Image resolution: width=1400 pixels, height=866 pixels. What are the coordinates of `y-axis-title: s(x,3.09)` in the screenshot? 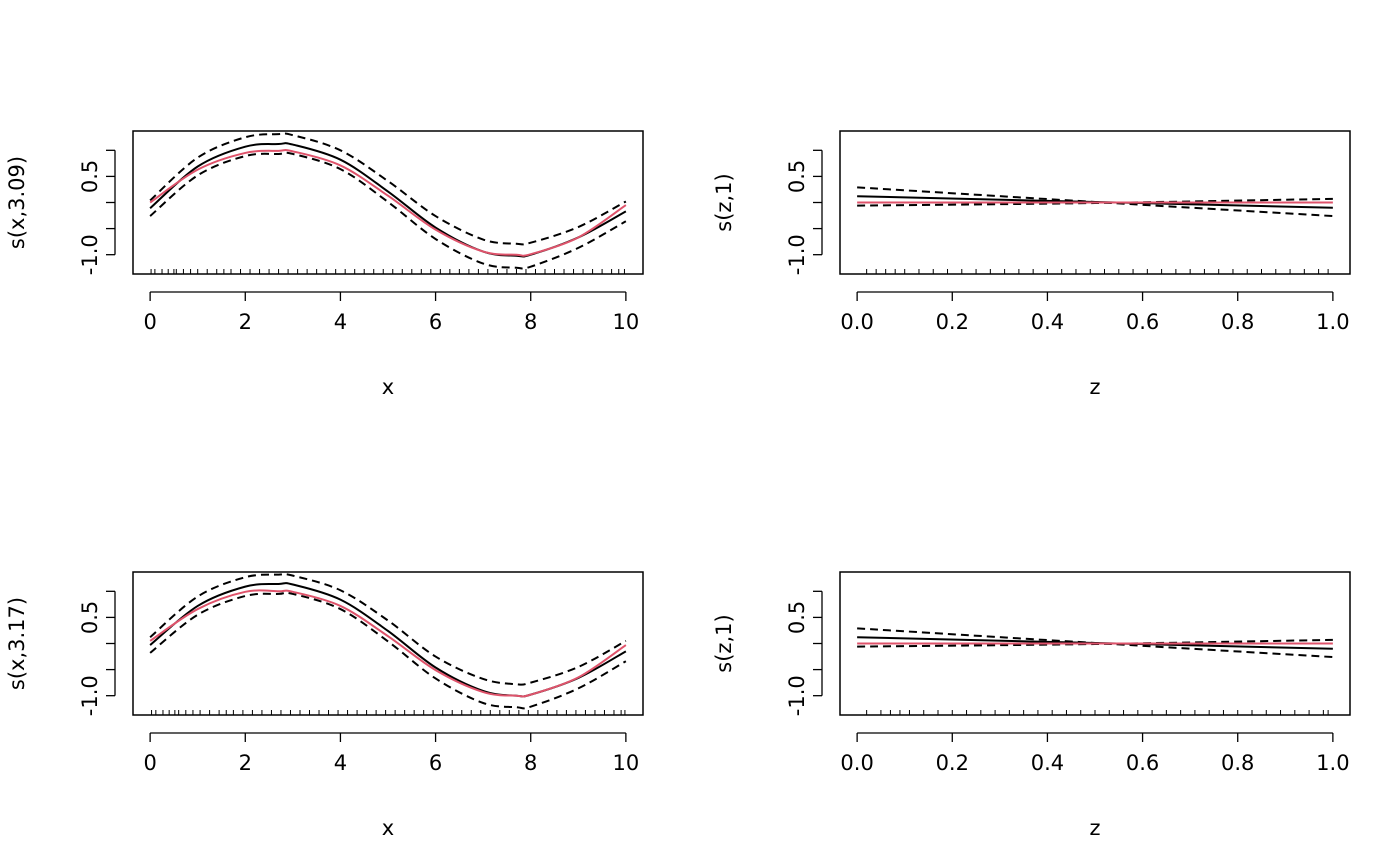 It's located at (17, 202).